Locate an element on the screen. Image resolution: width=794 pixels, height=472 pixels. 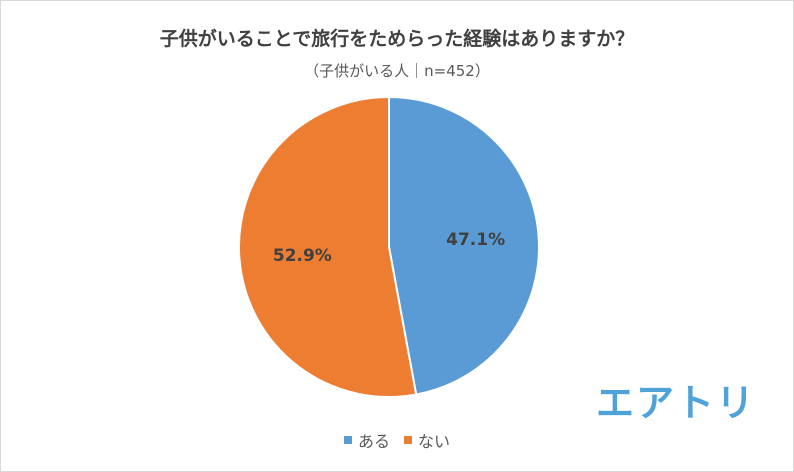
legend-item-nai: ない is located at coordinates (427, 440).